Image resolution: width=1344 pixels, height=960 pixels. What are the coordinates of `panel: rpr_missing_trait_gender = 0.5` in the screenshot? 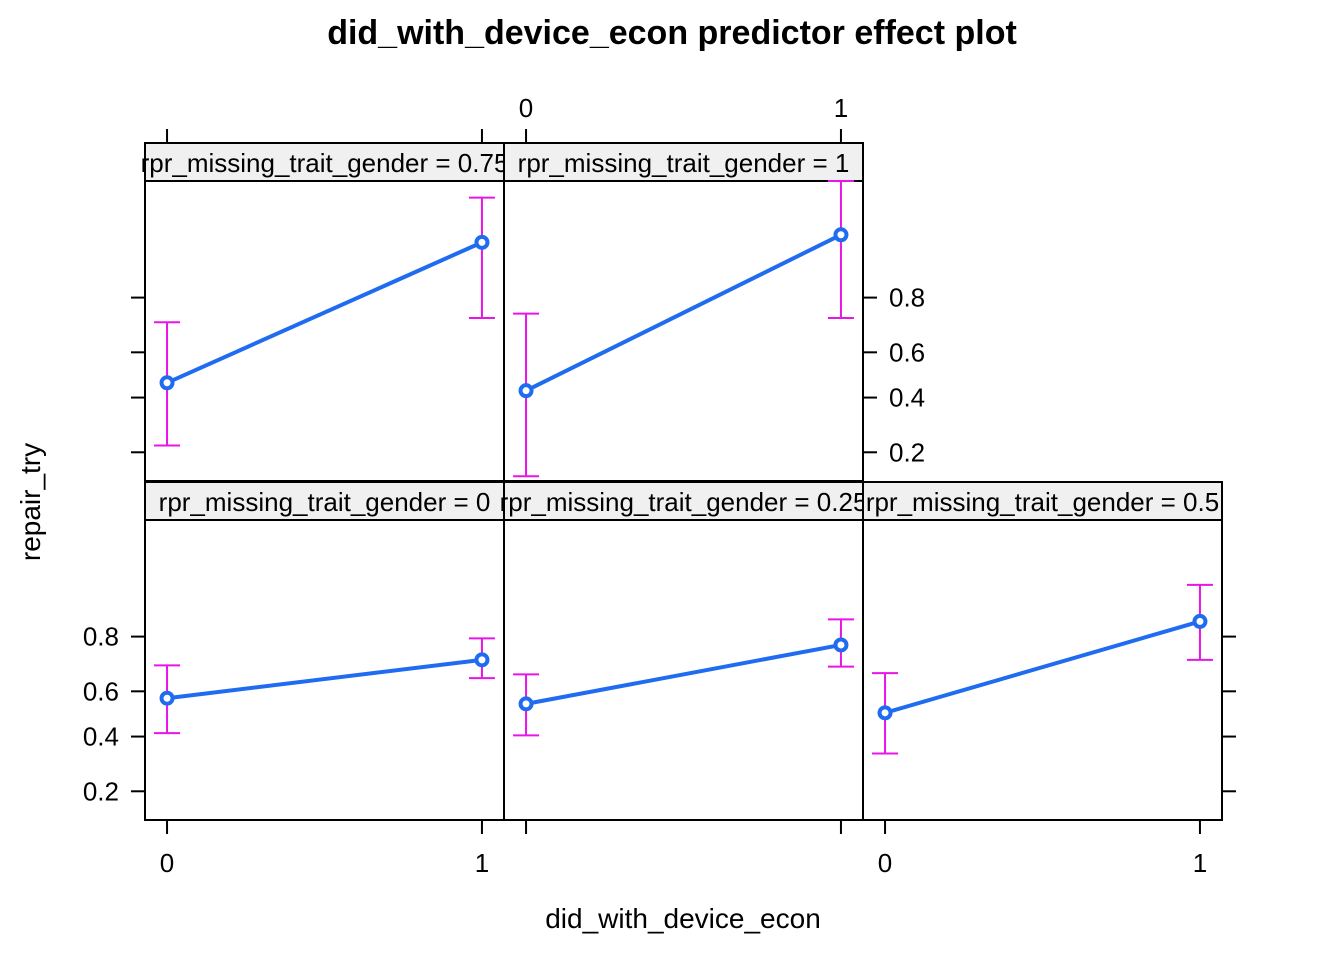 It's located at (1042, 651).